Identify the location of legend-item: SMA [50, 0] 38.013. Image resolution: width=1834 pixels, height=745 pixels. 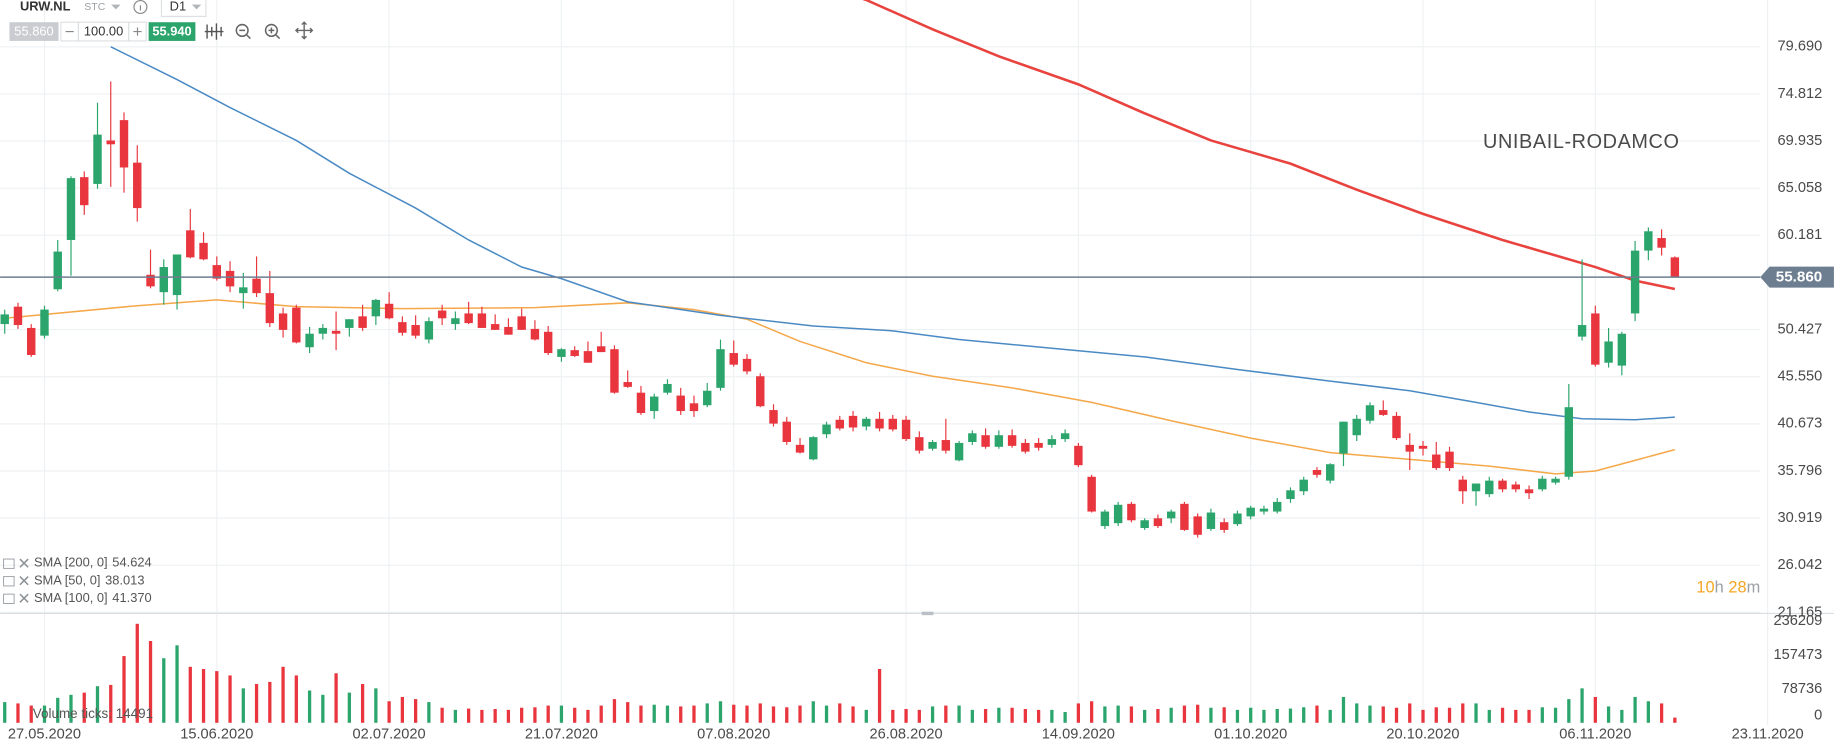
(74, 580).